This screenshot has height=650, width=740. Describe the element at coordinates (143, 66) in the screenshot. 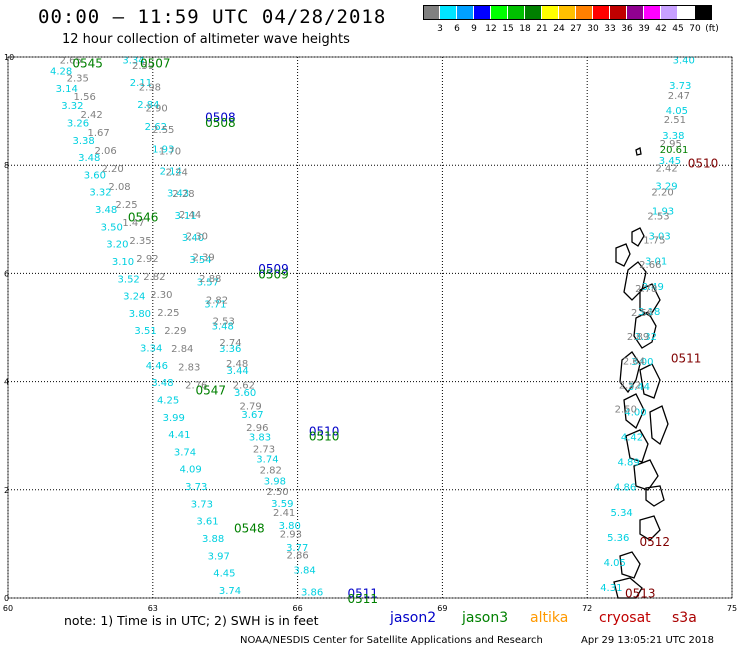

I see `swh-value: 2.59` at that location.